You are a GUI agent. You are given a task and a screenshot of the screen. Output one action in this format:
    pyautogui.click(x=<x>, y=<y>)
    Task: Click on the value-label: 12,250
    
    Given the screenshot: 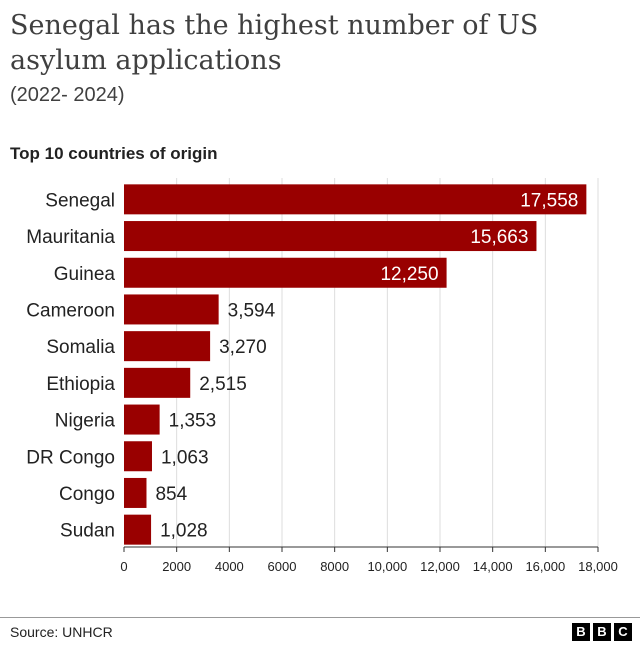 What is the action you would take?
    pyautogui.click(x=409, y=274)
    